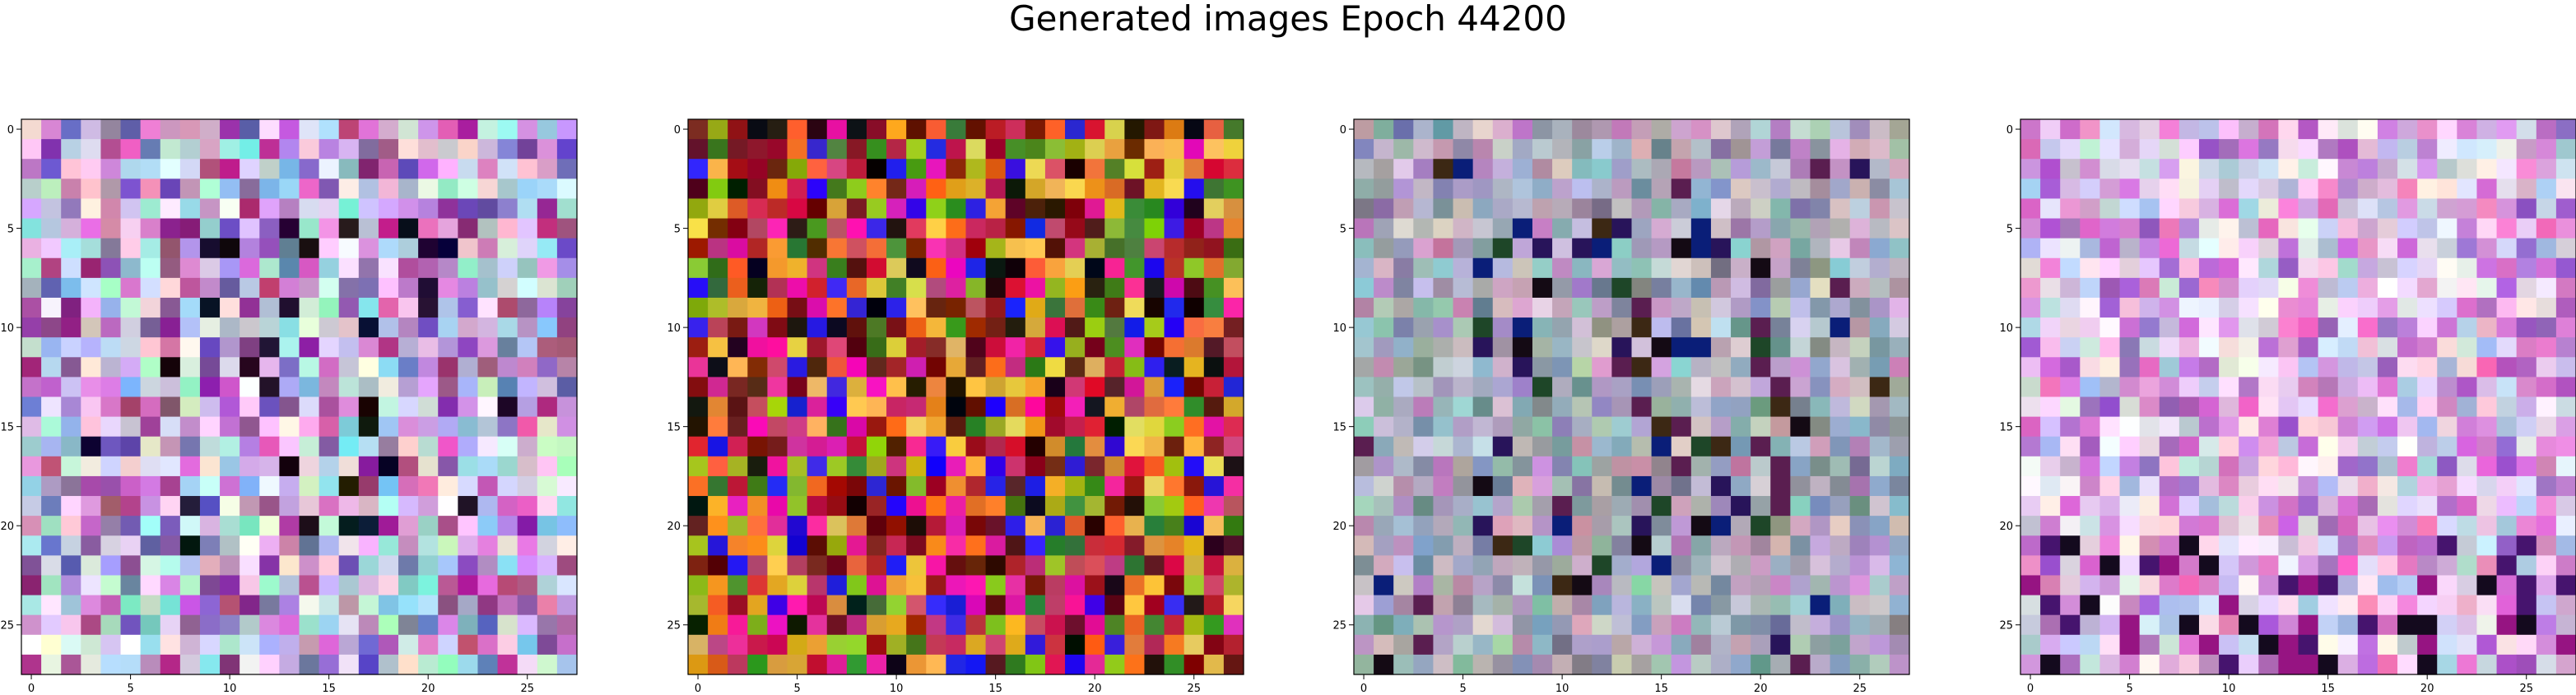 The width and height of the screenshot is (2576, 695). What do you see at coordinates (2009, 130) in the screenshot?
I see `y-tick-label: 0` at bounding box center [2009, 130].